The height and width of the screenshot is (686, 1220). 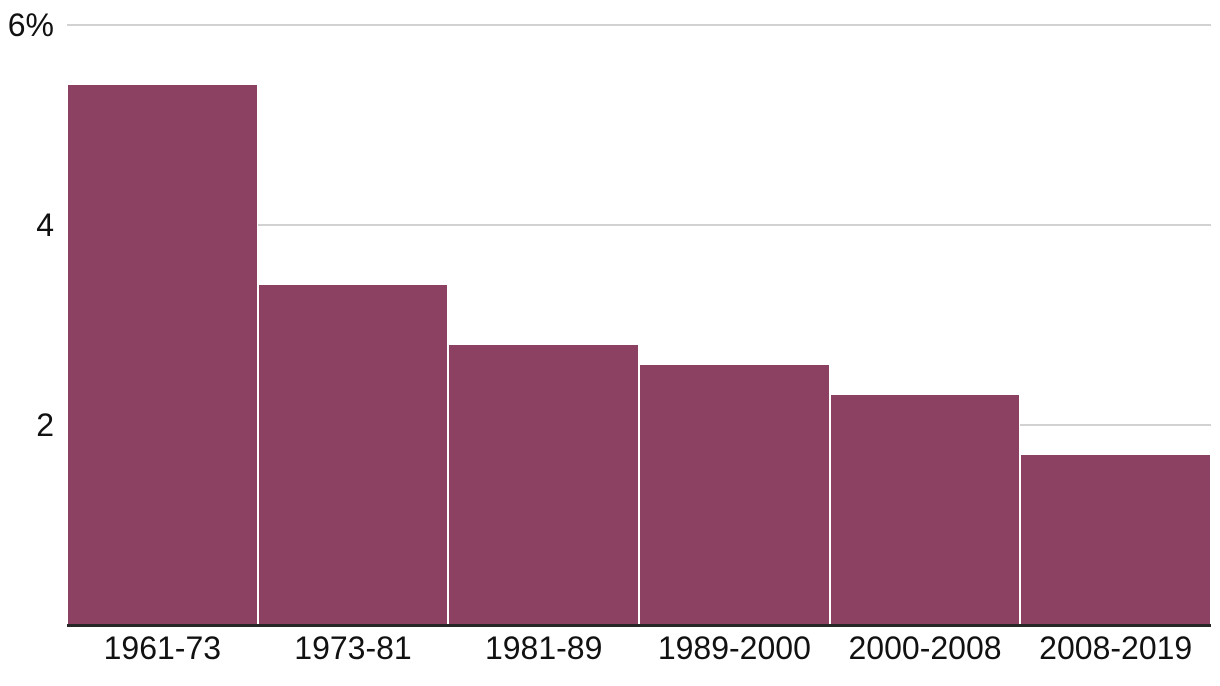 What do you see at coordinates (45, 225) in the screenshot?
I see `y-tick-label: 4` at bounding box center [45, 225].